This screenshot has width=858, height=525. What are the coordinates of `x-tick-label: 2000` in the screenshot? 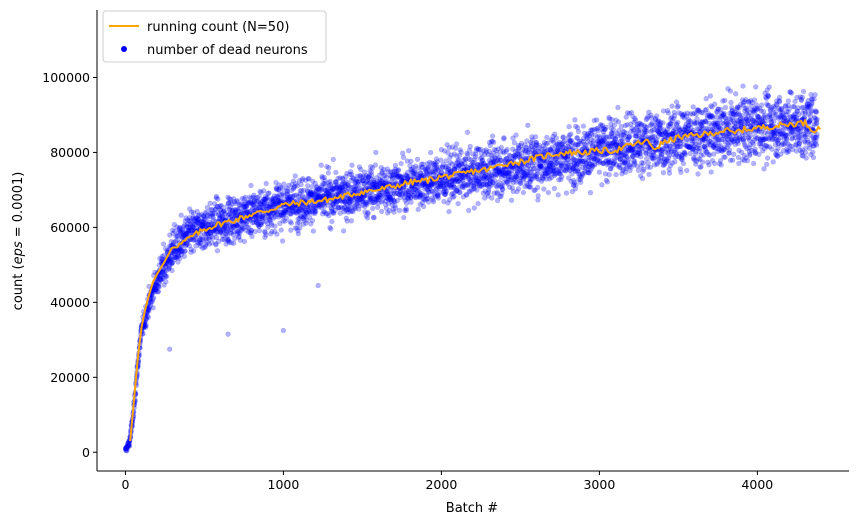 It's located at (441, 484).